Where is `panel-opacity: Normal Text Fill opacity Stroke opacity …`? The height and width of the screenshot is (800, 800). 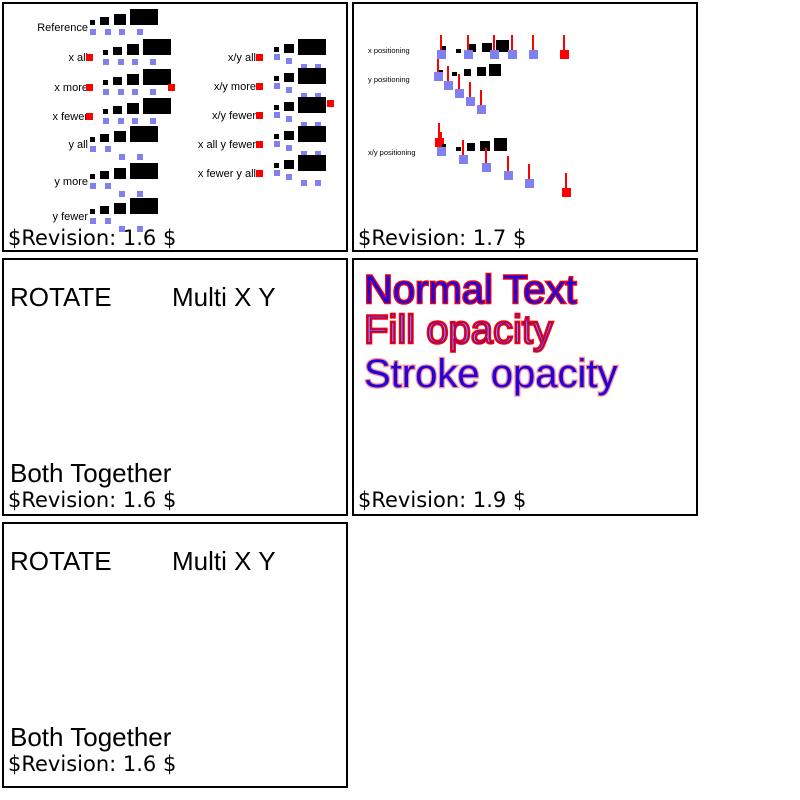 panel-opacity: Normal Text Fill opacity Stroke opacity … is located at coordinates (525, 387).